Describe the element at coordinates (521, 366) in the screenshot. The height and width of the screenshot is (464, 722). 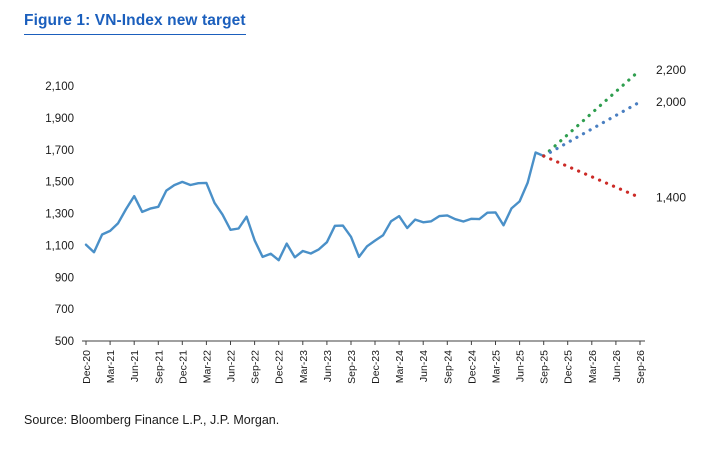
I see `x-tick-label: Jun-25` at that location.